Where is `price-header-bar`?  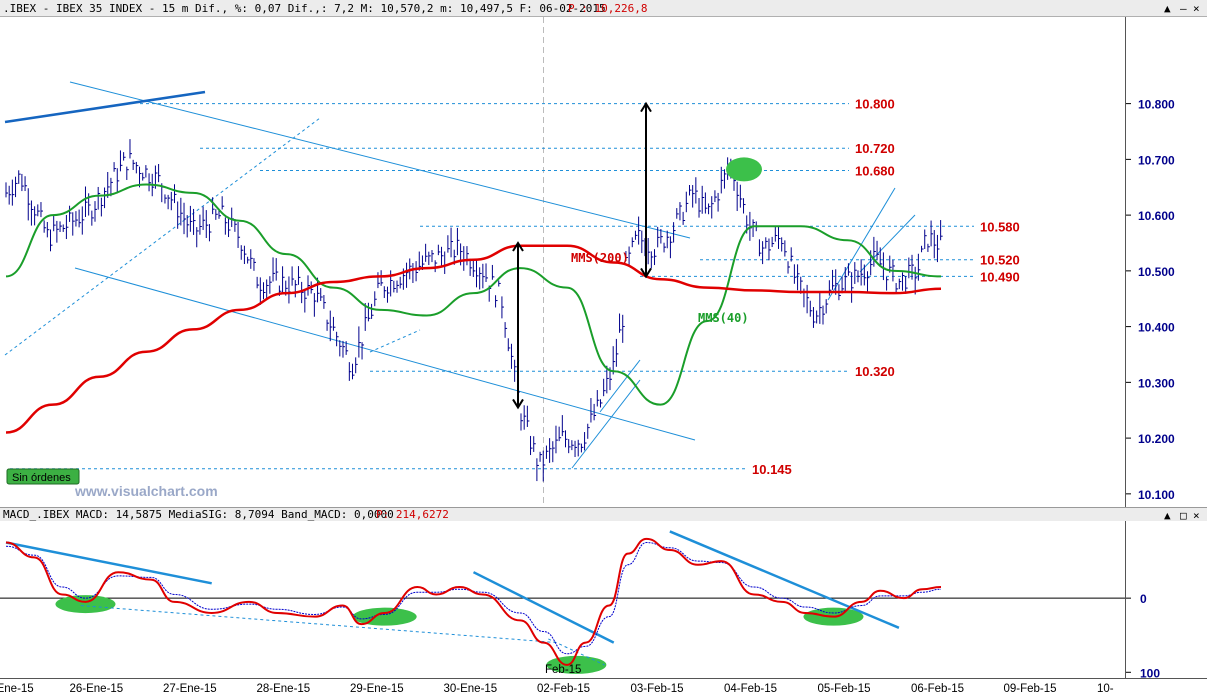
price-header-bar is located at coordinates (603, 8).